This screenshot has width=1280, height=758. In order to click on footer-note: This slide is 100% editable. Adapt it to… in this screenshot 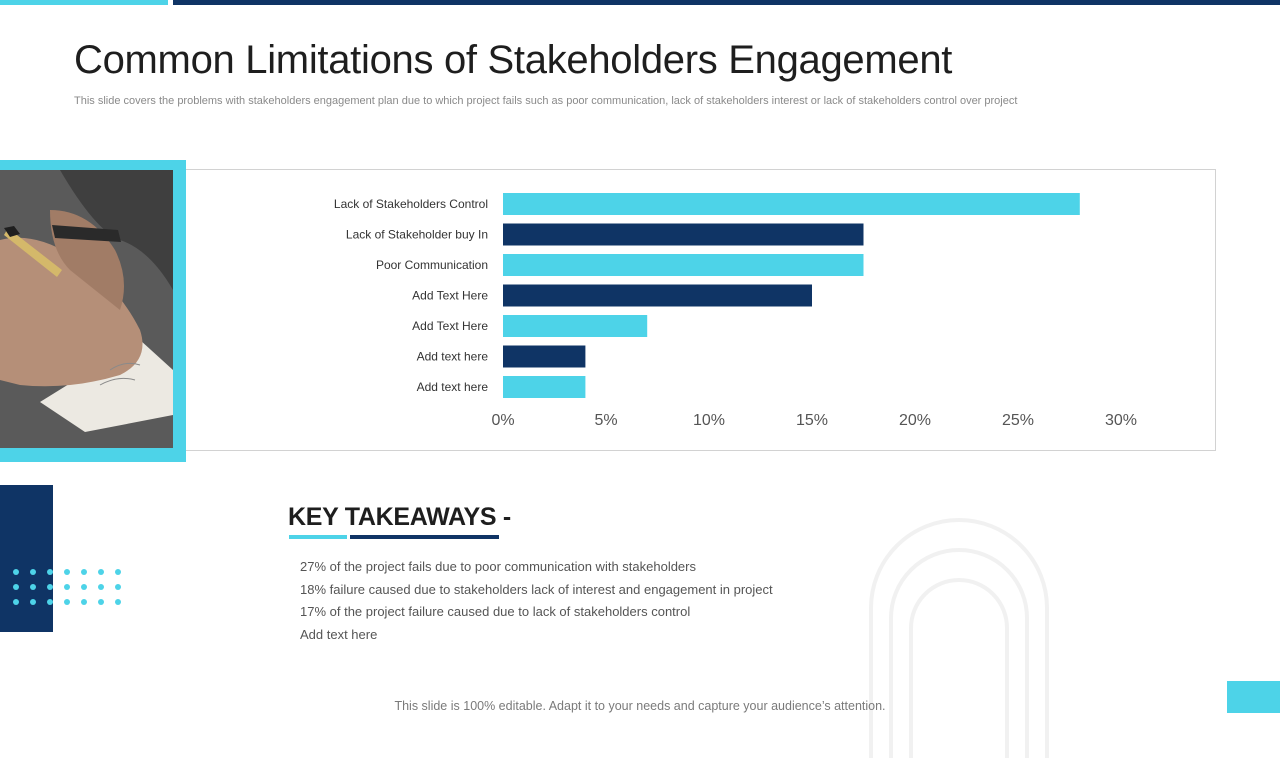, I will do `click(640, 706)`.